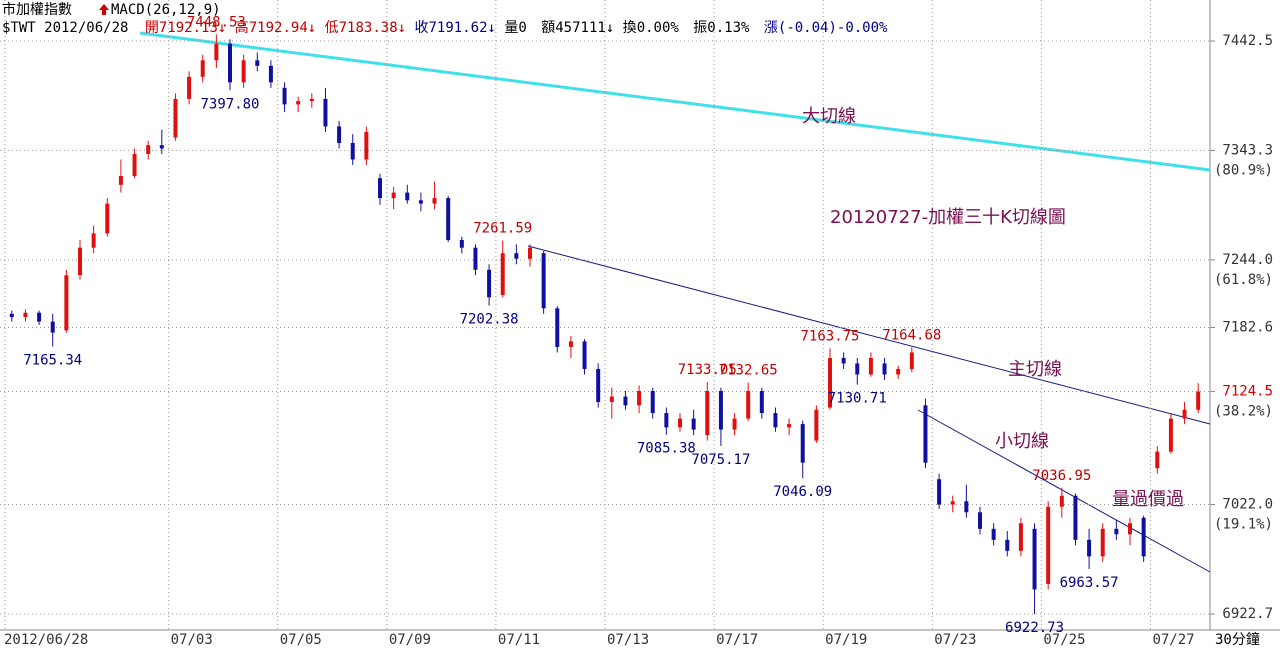  I want to click on amplitude: 振0.13%, so click(721, 28).